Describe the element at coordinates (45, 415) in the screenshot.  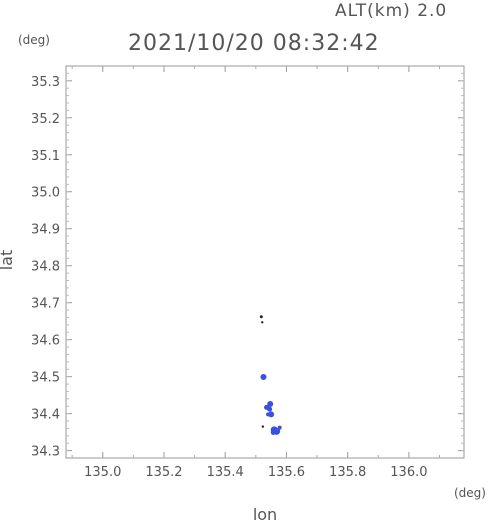
I see `y-tick-label: 34.4` at that location.